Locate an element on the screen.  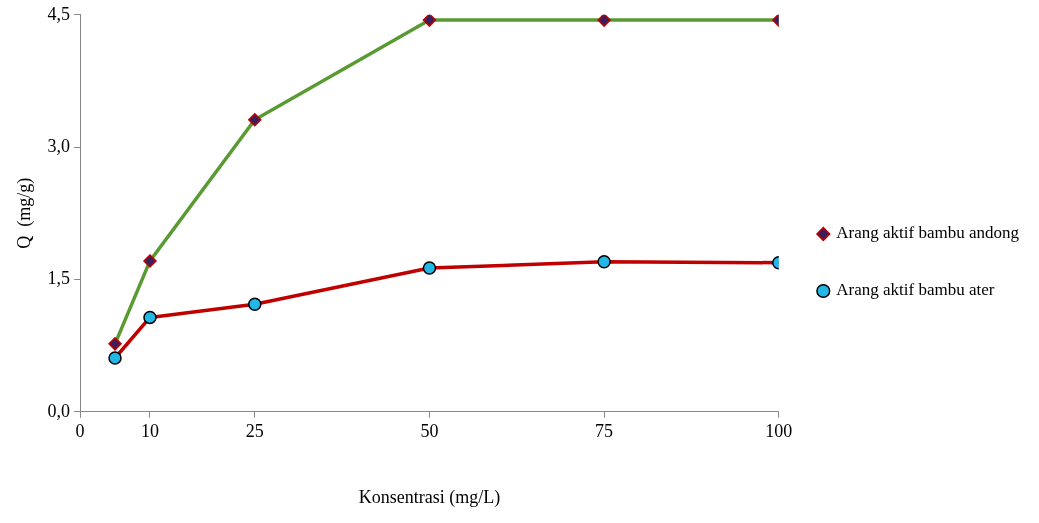
x-axis-title: Konsentrasi (mg/L) is located at coordinates (429, 497).